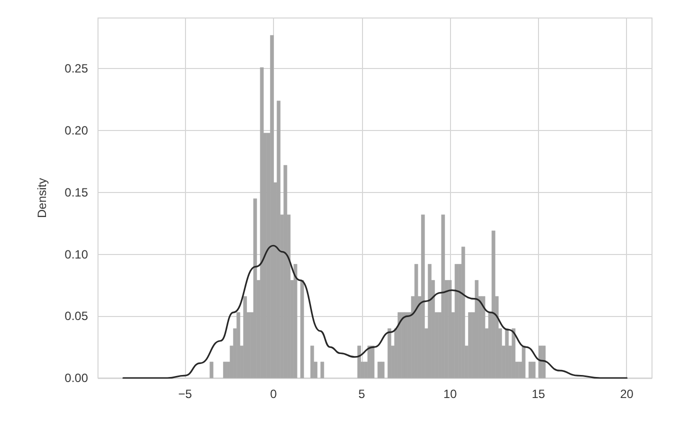 The width and height of the screenshot is (695, 434). Describe the element at coordinates (76, 131) in the screenshot. I see `y-tick-label: 0.20` at that location.